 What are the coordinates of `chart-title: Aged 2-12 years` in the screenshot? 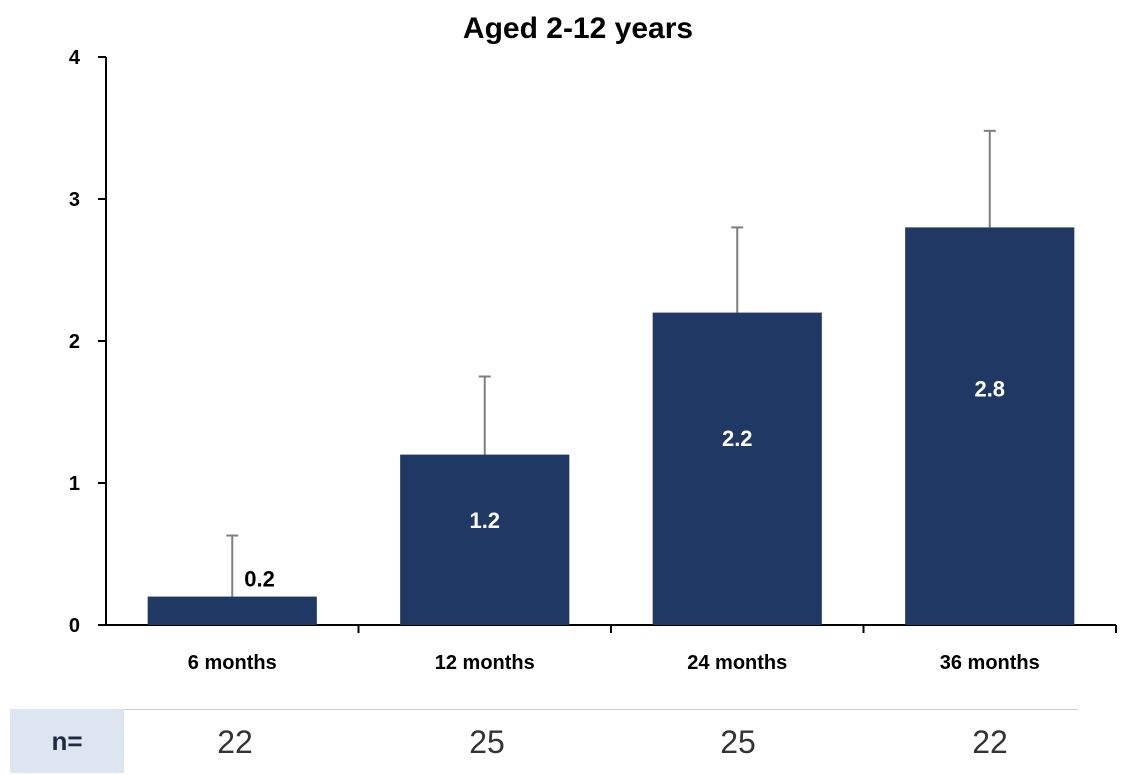 It's located at (578, 28).